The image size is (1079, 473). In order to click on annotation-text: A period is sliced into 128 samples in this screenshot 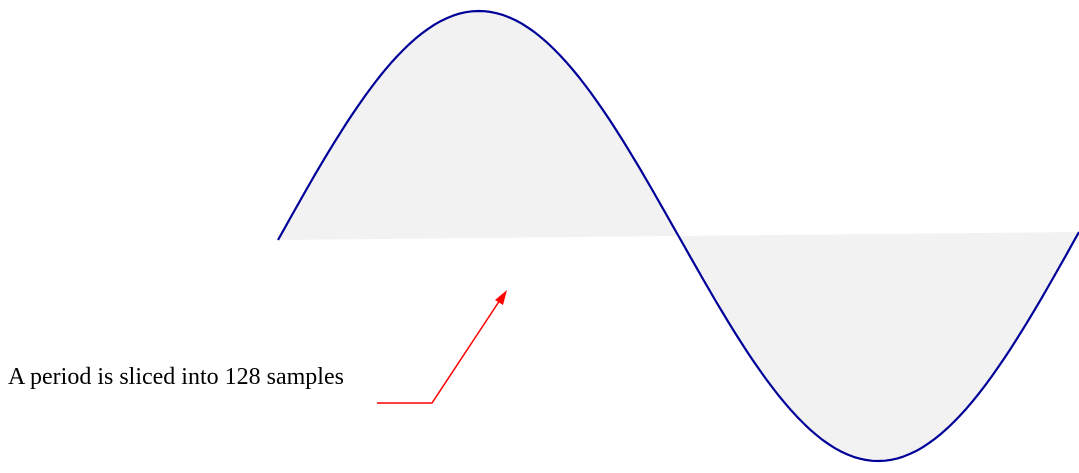, I will do `click(176, 377)`.